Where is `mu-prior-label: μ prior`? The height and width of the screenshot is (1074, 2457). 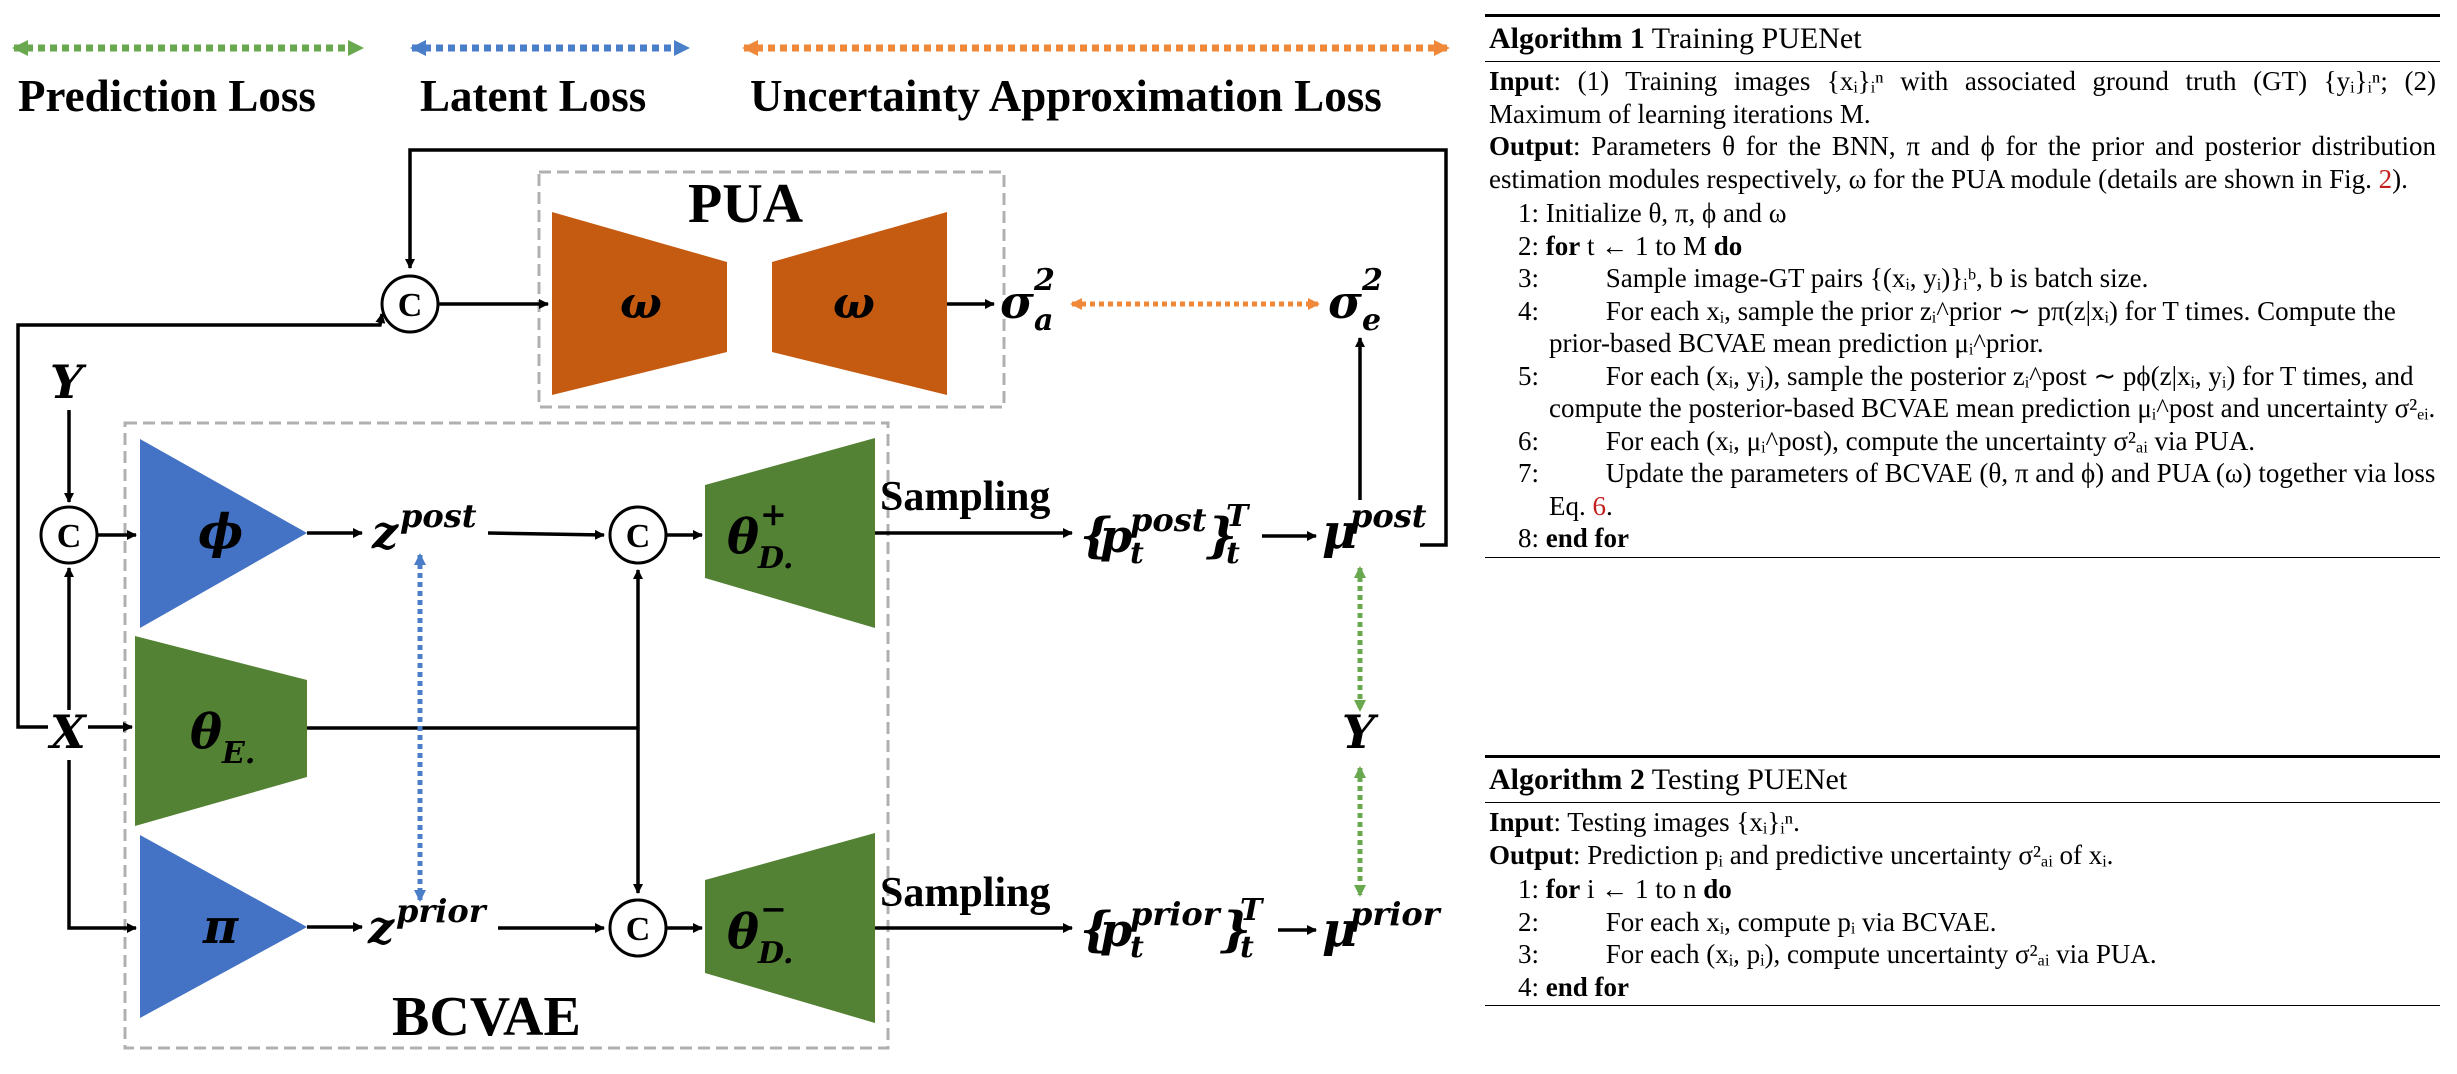
mu-prior-label: μ prior is located at coordinates (1382, 926).